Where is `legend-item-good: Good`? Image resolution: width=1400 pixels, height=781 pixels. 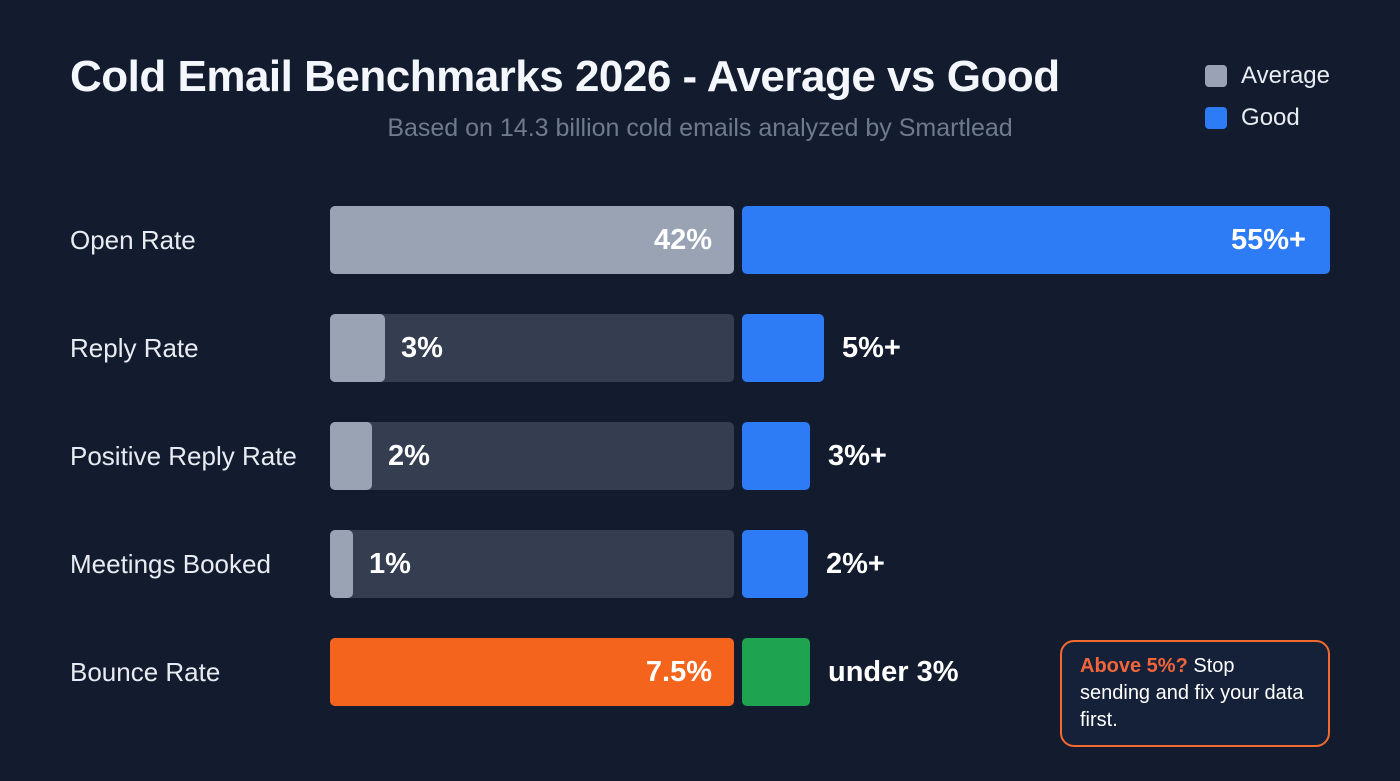 legend-item-good: Good is located at coordinates (1267, 118).